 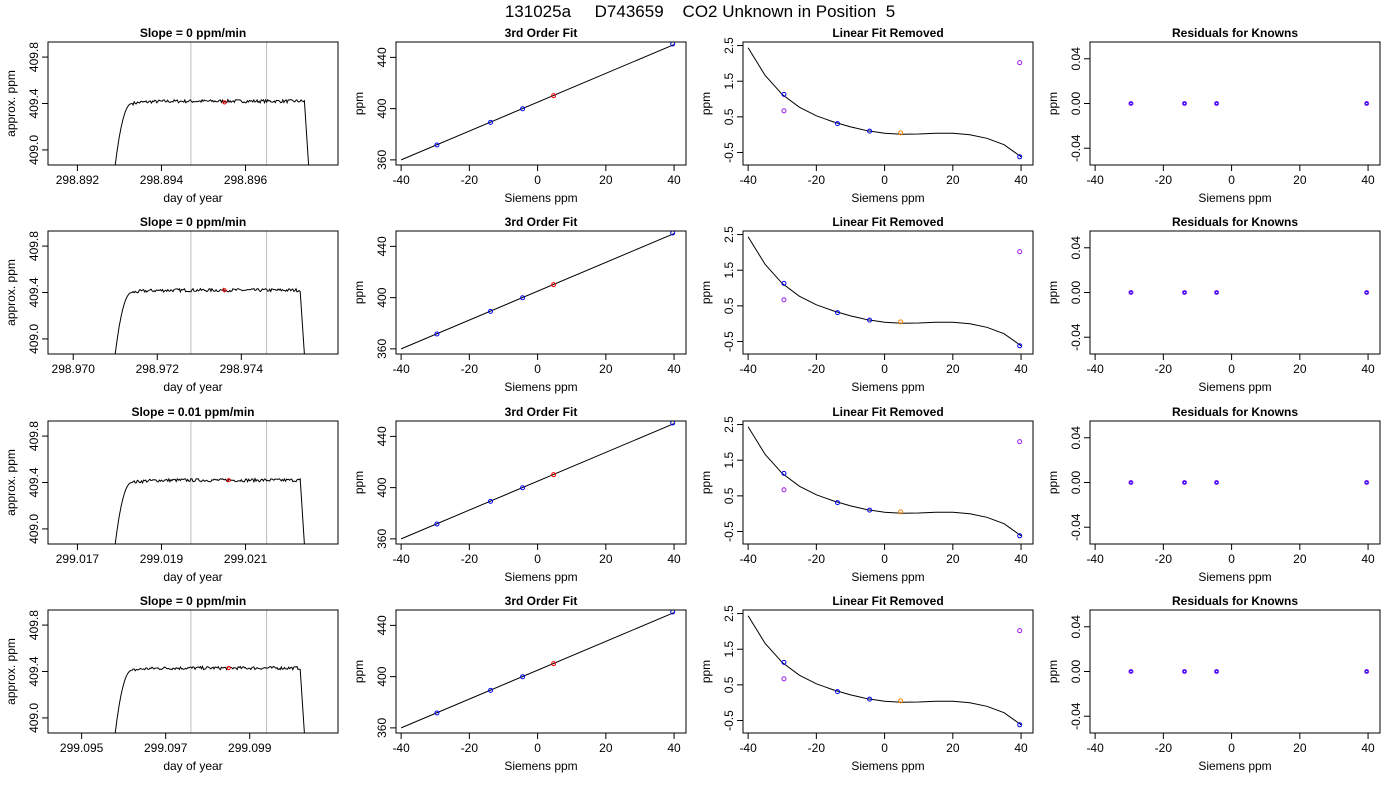 I want to click on x-axis-label: day of year, so click(x=192, y=198).